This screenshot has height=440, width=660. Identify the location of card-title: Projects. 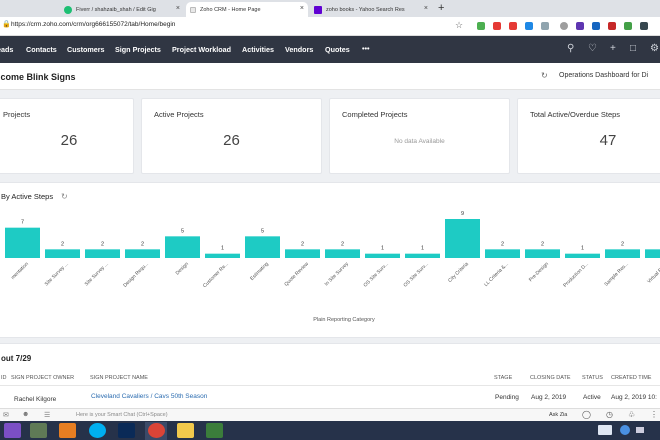
(17, 114).